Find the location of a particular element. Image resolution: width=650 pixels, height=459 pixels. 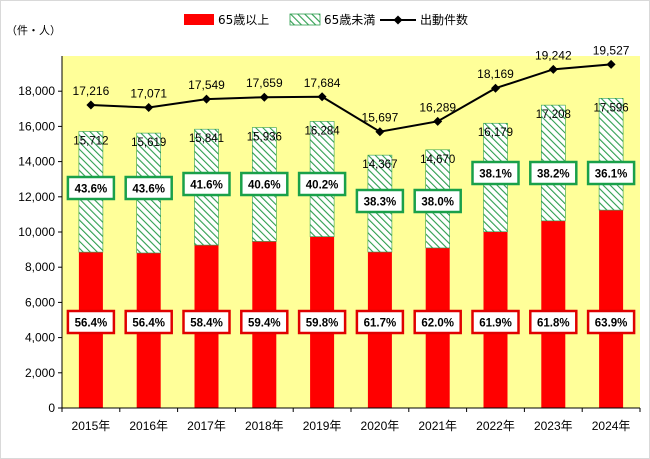

share-label-65-over: 59.8% is located at coordinates (322, 324).